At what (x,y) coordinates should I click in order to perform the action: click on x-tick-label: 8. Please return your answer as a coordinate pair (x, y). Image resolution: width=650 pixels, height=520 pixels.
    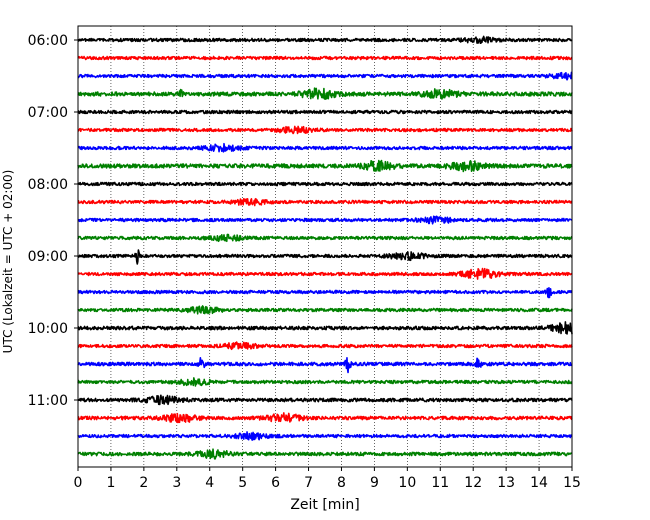
    Looking at the image, I should click on (341, 483).